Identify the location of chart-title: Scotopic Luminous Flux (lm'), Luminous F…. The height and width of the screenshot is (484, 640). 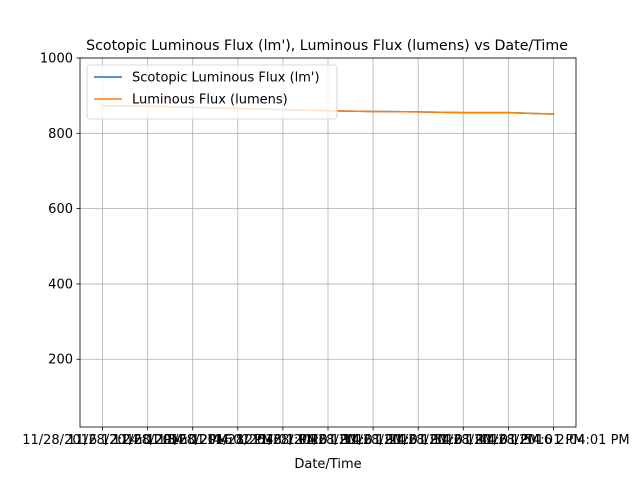
(327, 46).